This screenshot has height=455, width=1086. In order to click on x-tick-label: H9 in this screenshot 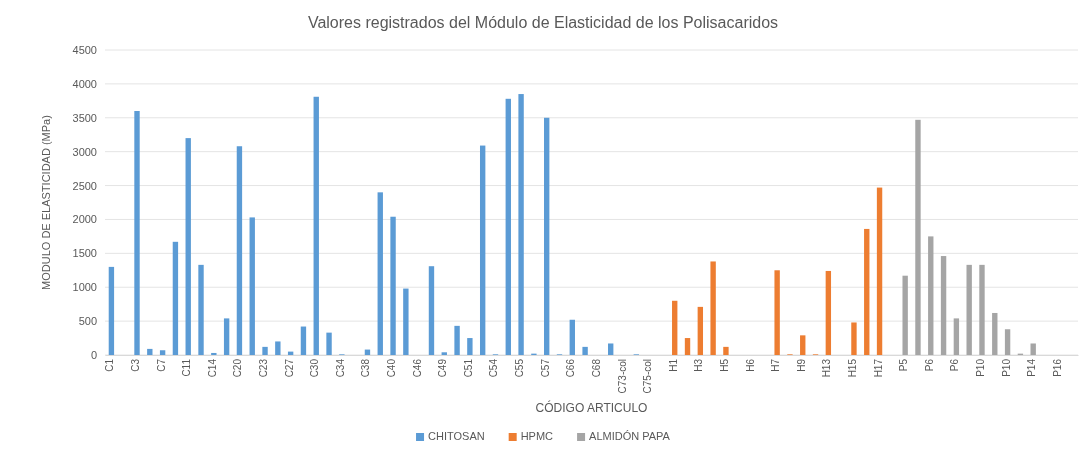, I will do `click(801, 365)`.